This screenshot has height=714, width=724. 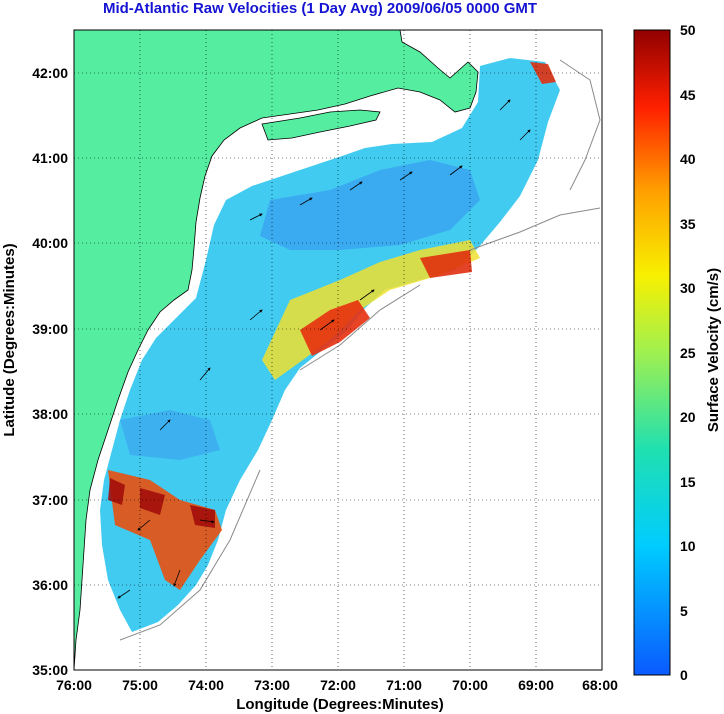 What do you see at coordinates (9, 339) in the screenshot?
I see `y-axis-label: Latitude (Degrees:Minutes)` at bounding box center [9, 339].